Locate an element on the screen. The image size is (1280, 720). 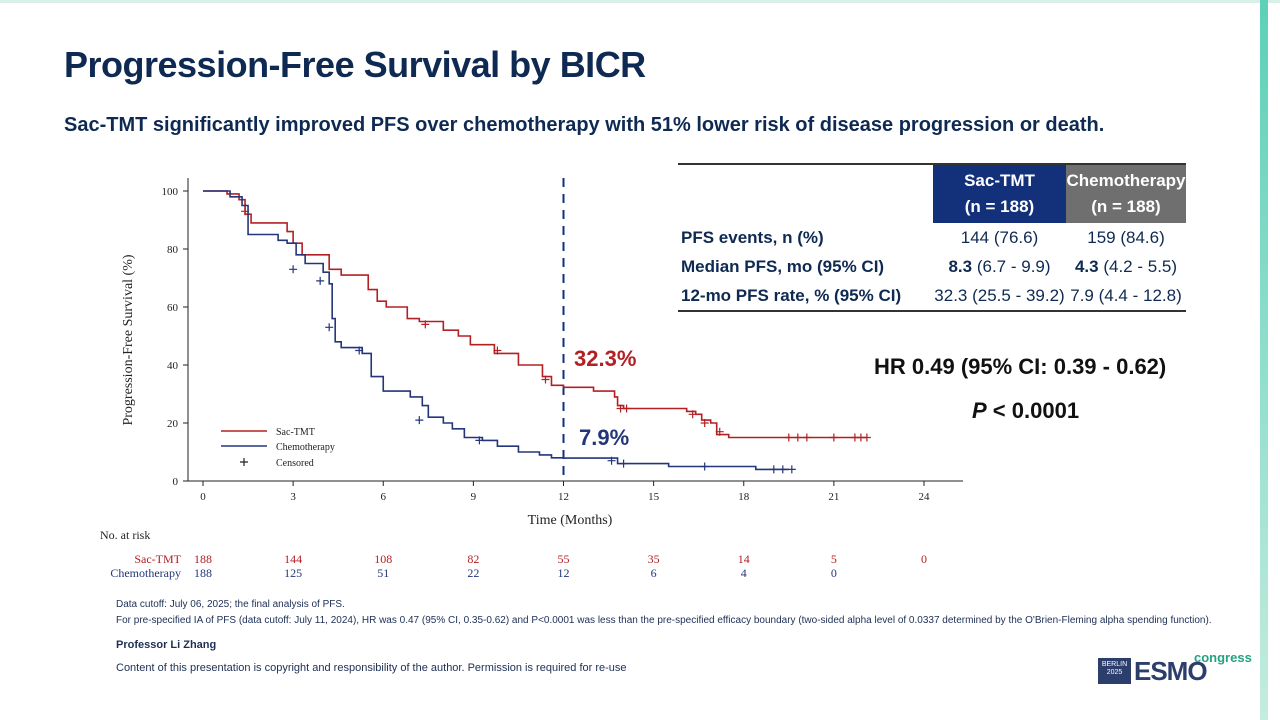
table-row: PFS events, n (%) 144 (76.6) 159 (84.6) is located at coordinates (932, 237).